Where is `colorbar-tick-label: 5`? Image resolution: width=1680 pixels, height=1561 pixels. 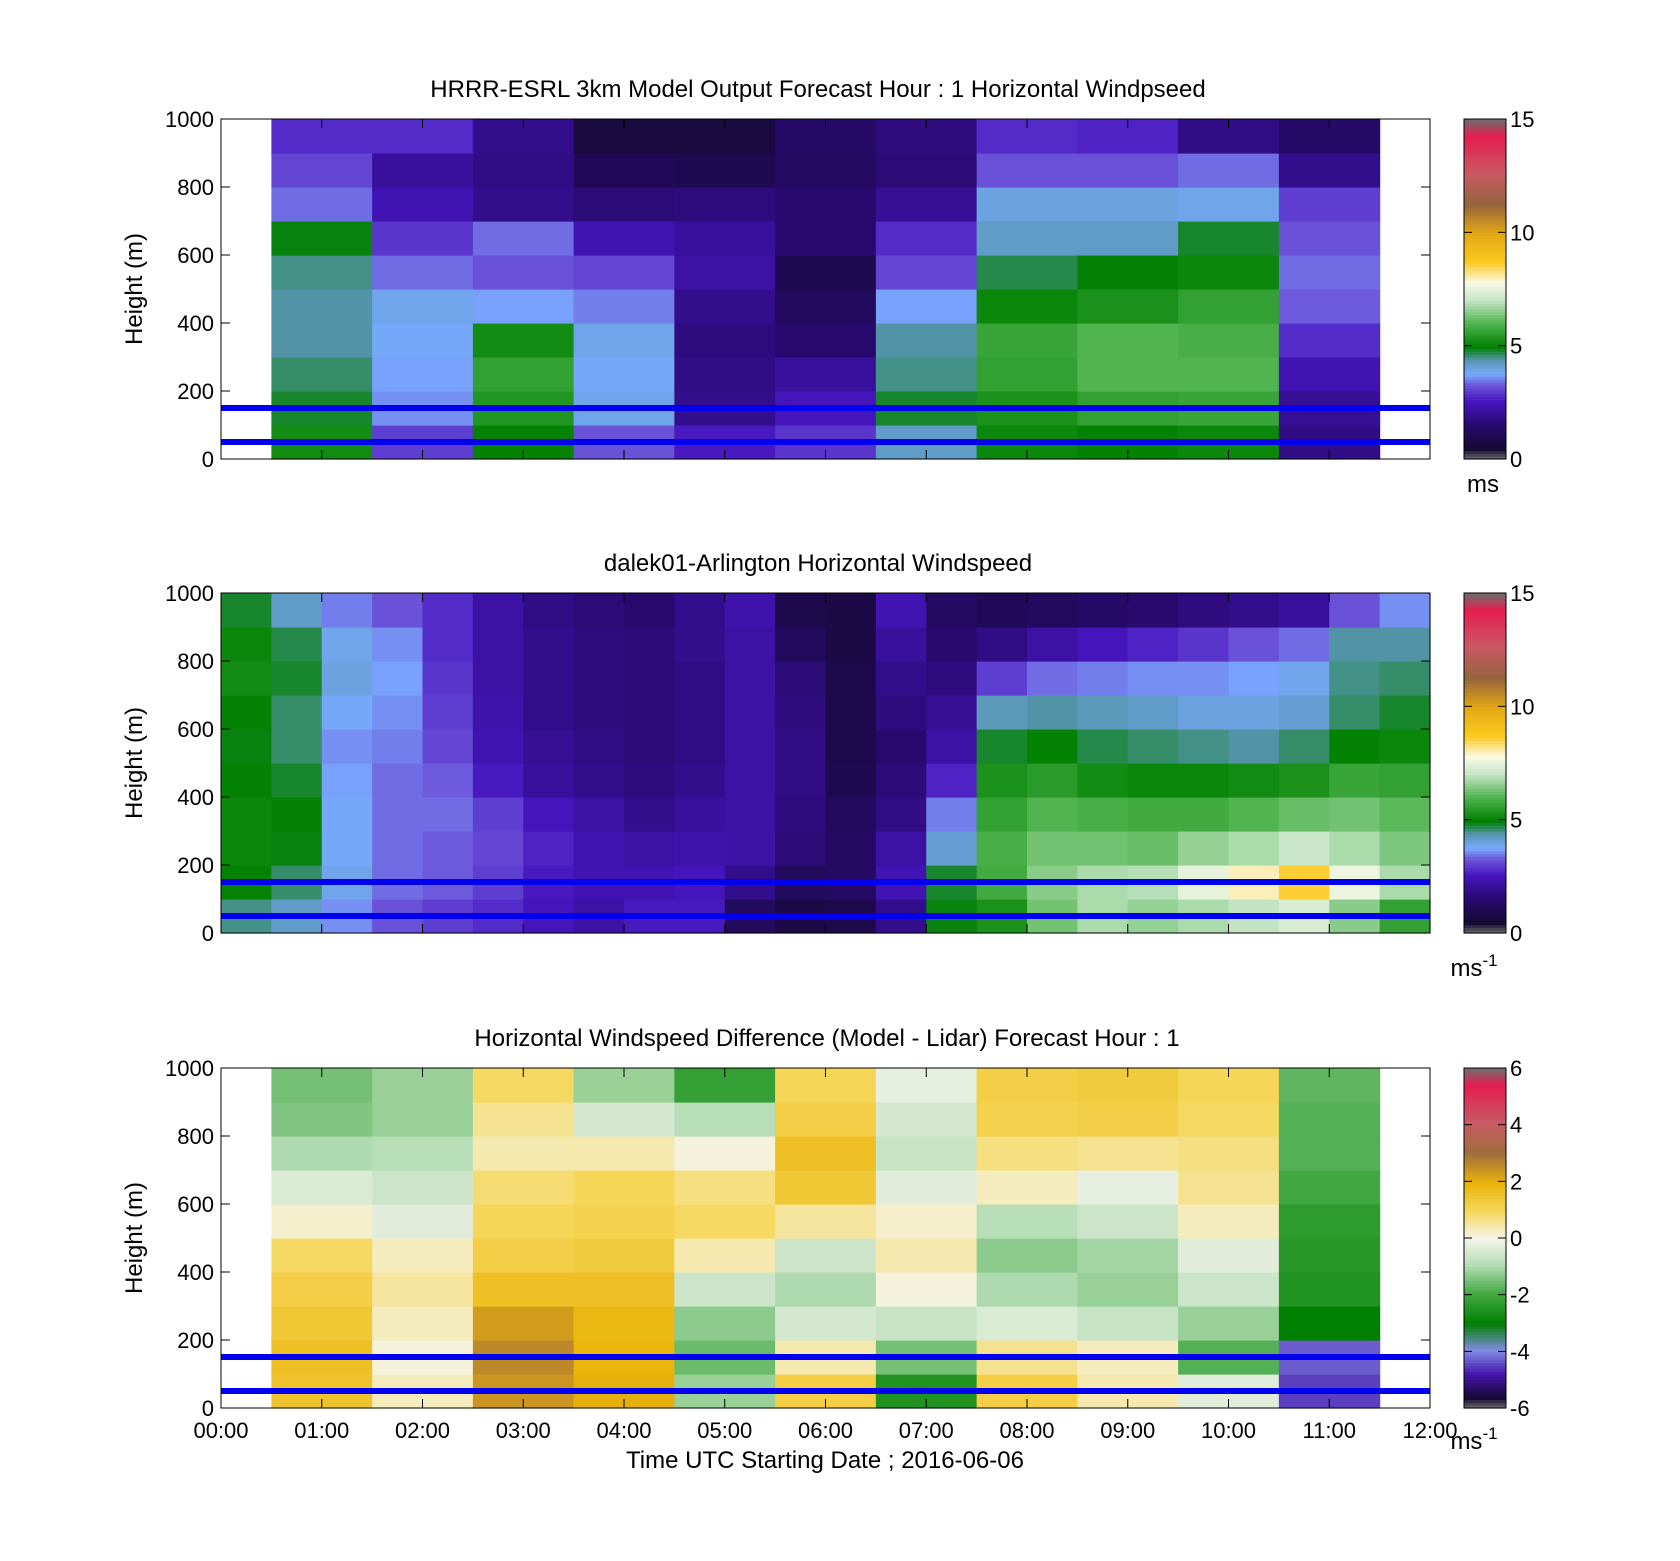
colorbar-tick-label: 5 is located at coordinates (1516, 346).